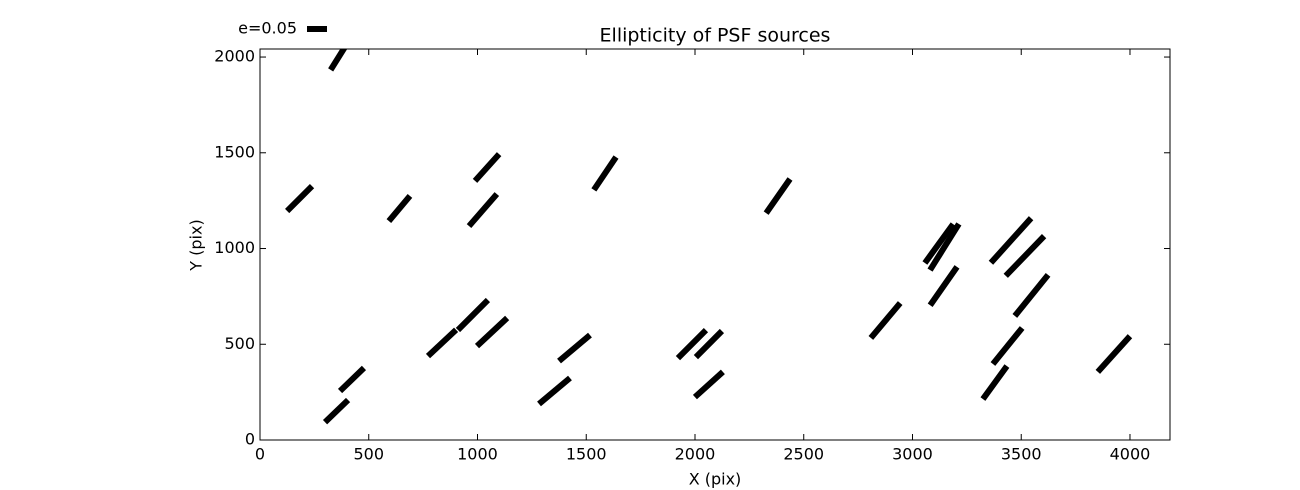  Describe the element at coordinates (196, 245) in the screenshot. I see `y-axis-label: Y (pix)` at that location.